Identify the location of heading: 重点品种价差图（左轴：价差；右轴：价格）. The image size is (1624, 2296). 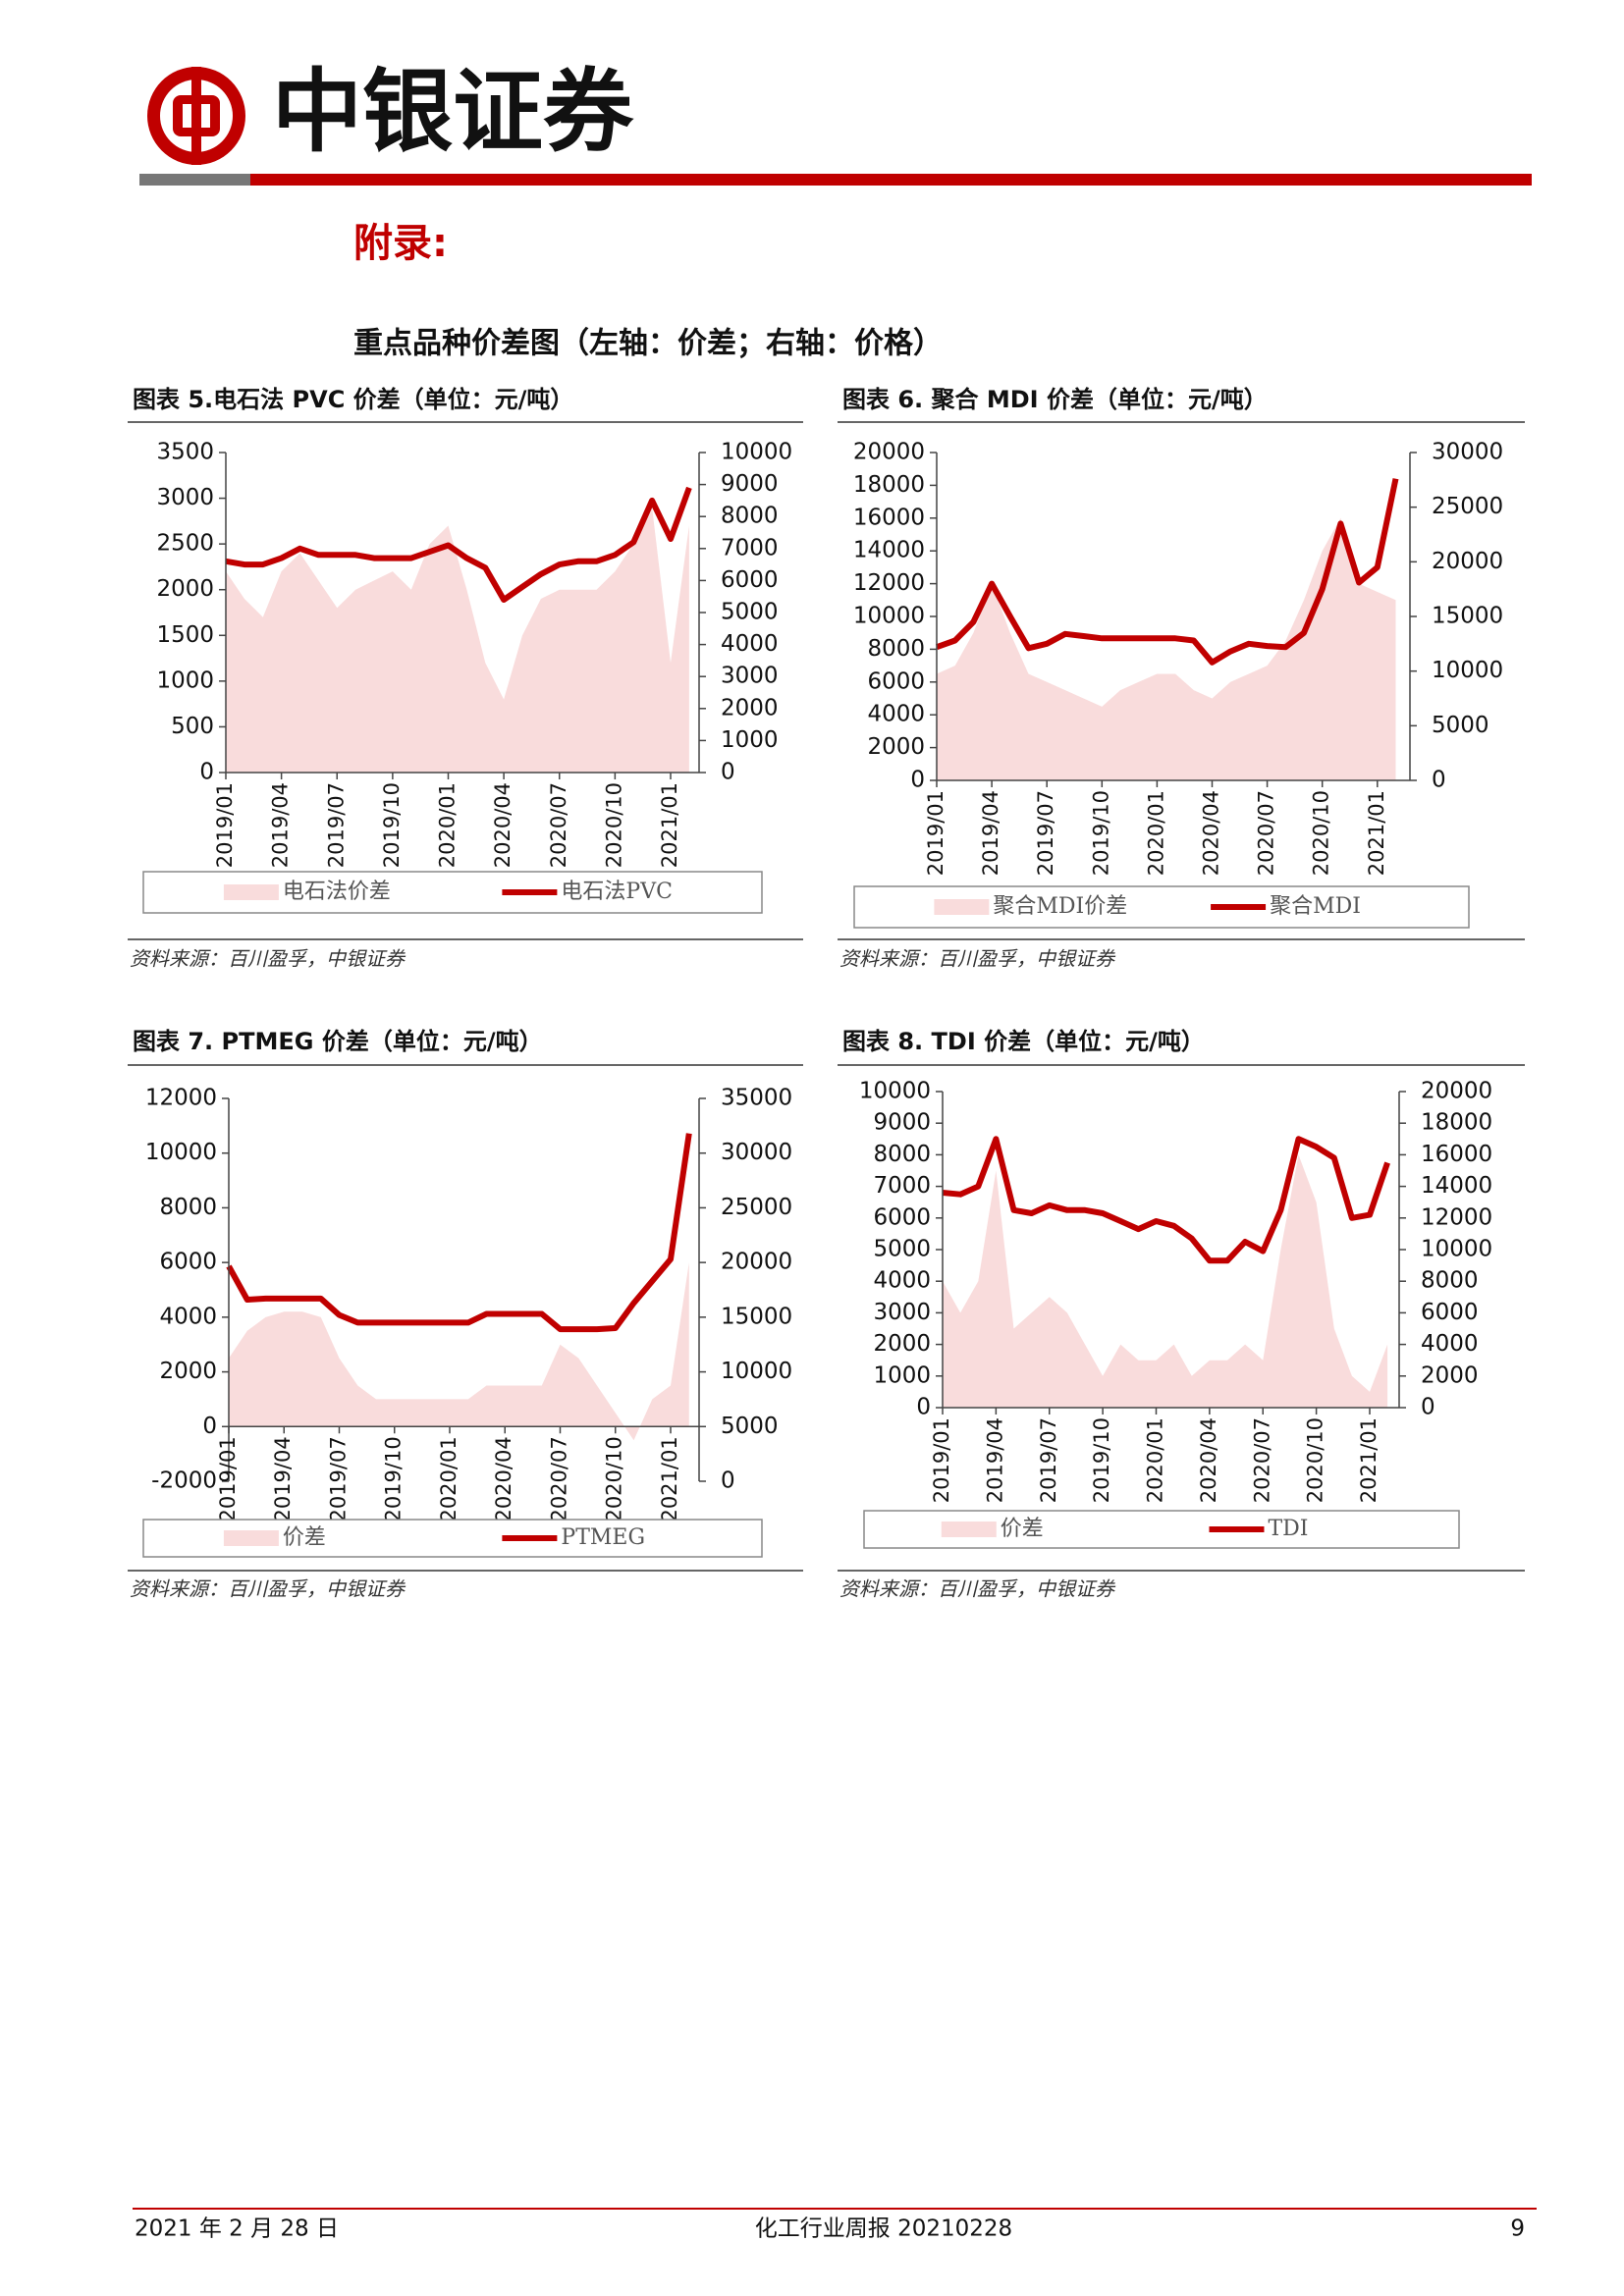
(648, 344).